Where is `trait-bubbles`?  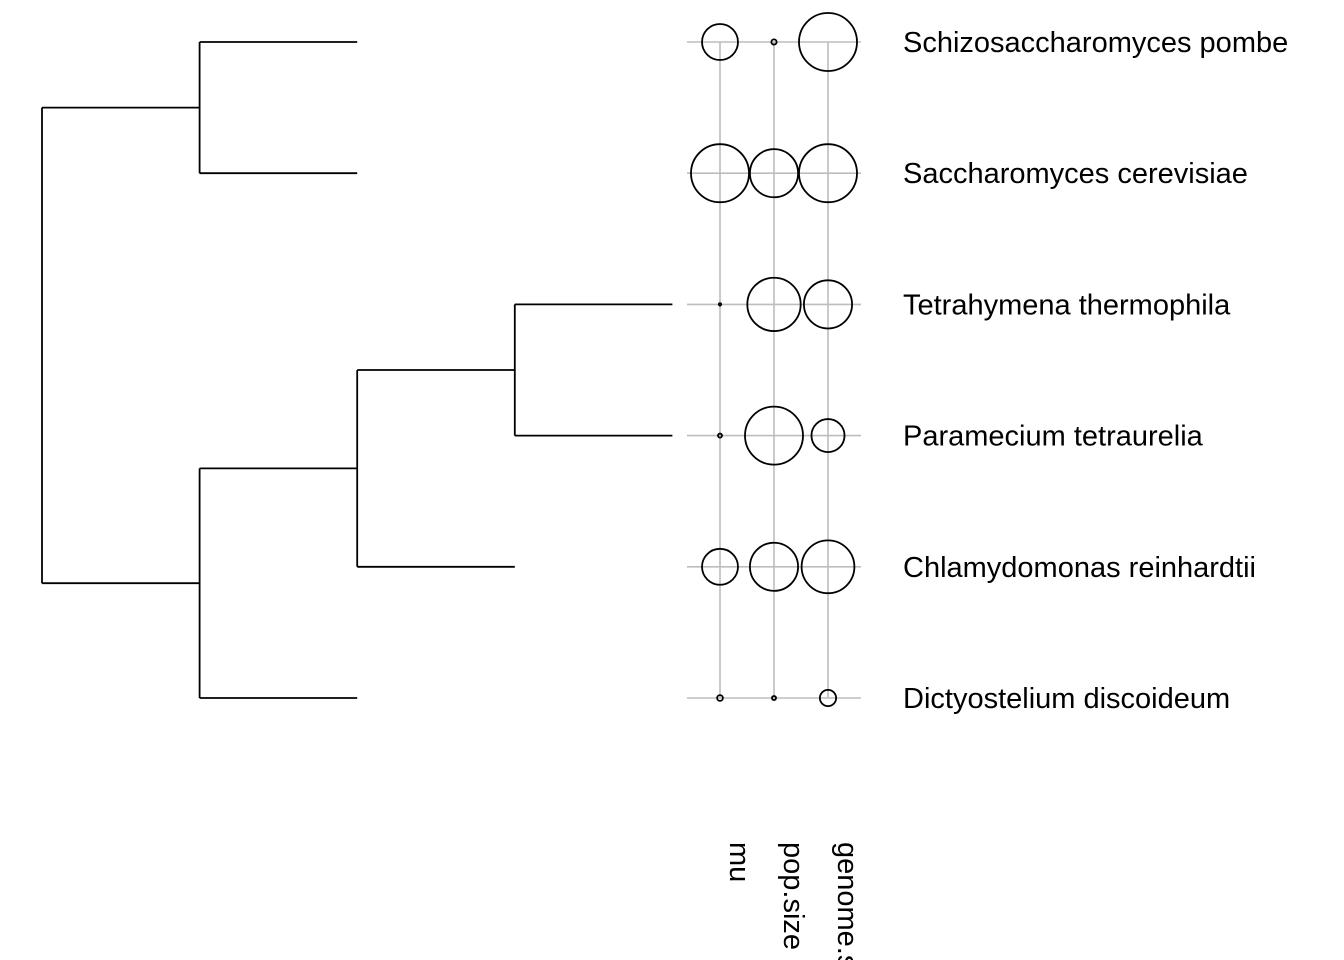 trait-bubbles is located at coordinates (774, 360).